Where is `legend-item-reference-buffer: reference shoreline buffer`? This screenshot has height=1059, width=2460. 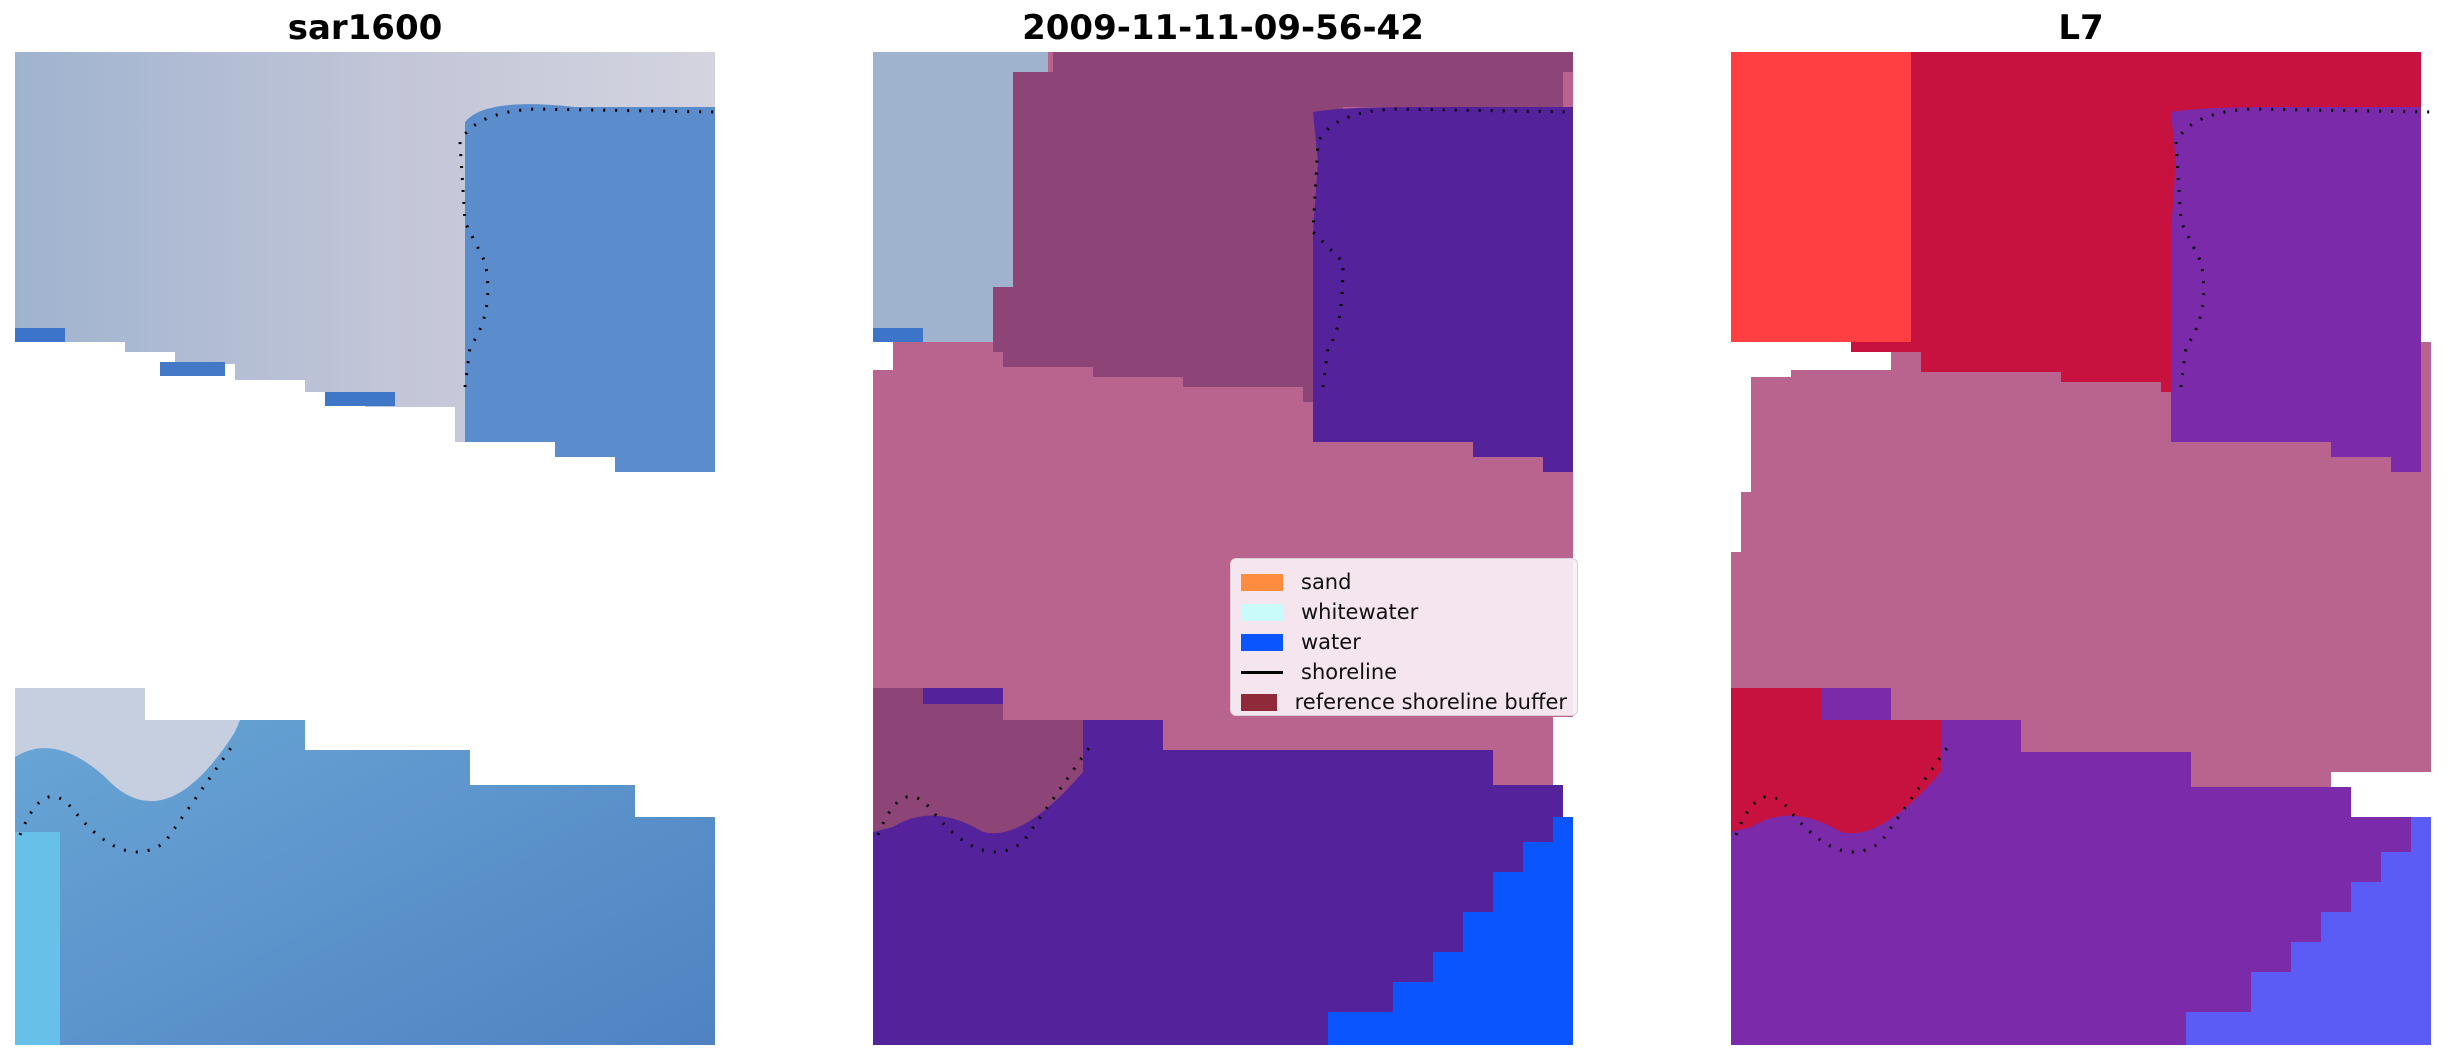 legend-item-reference-buffer: reference shoreline buffer is located at coordinates (1404, 702).